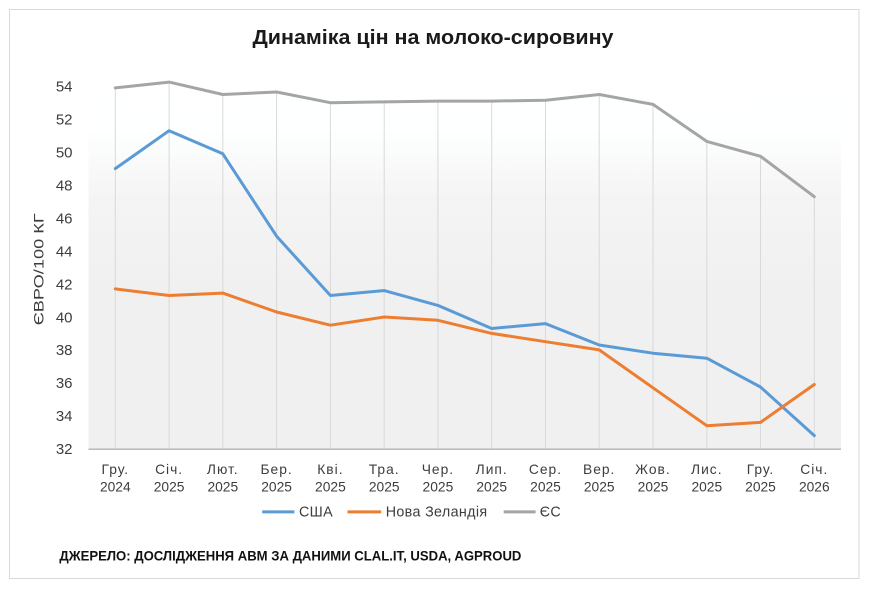 This screenshot has height=589, width=870. What do you see at coordinates (814, 486) in the screenshot?
I see `svg-text: 2026` at bounding box center [814, 486].